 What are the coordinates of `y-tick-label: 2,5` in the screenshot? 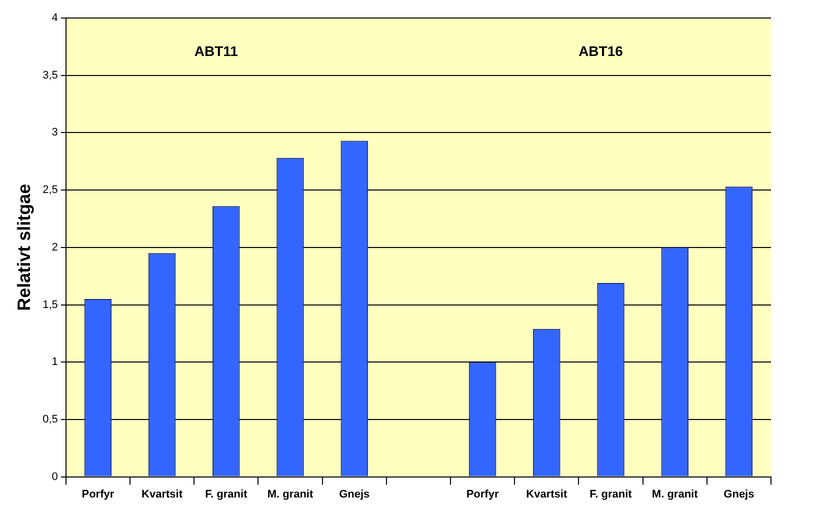 It's located at (50, 190).